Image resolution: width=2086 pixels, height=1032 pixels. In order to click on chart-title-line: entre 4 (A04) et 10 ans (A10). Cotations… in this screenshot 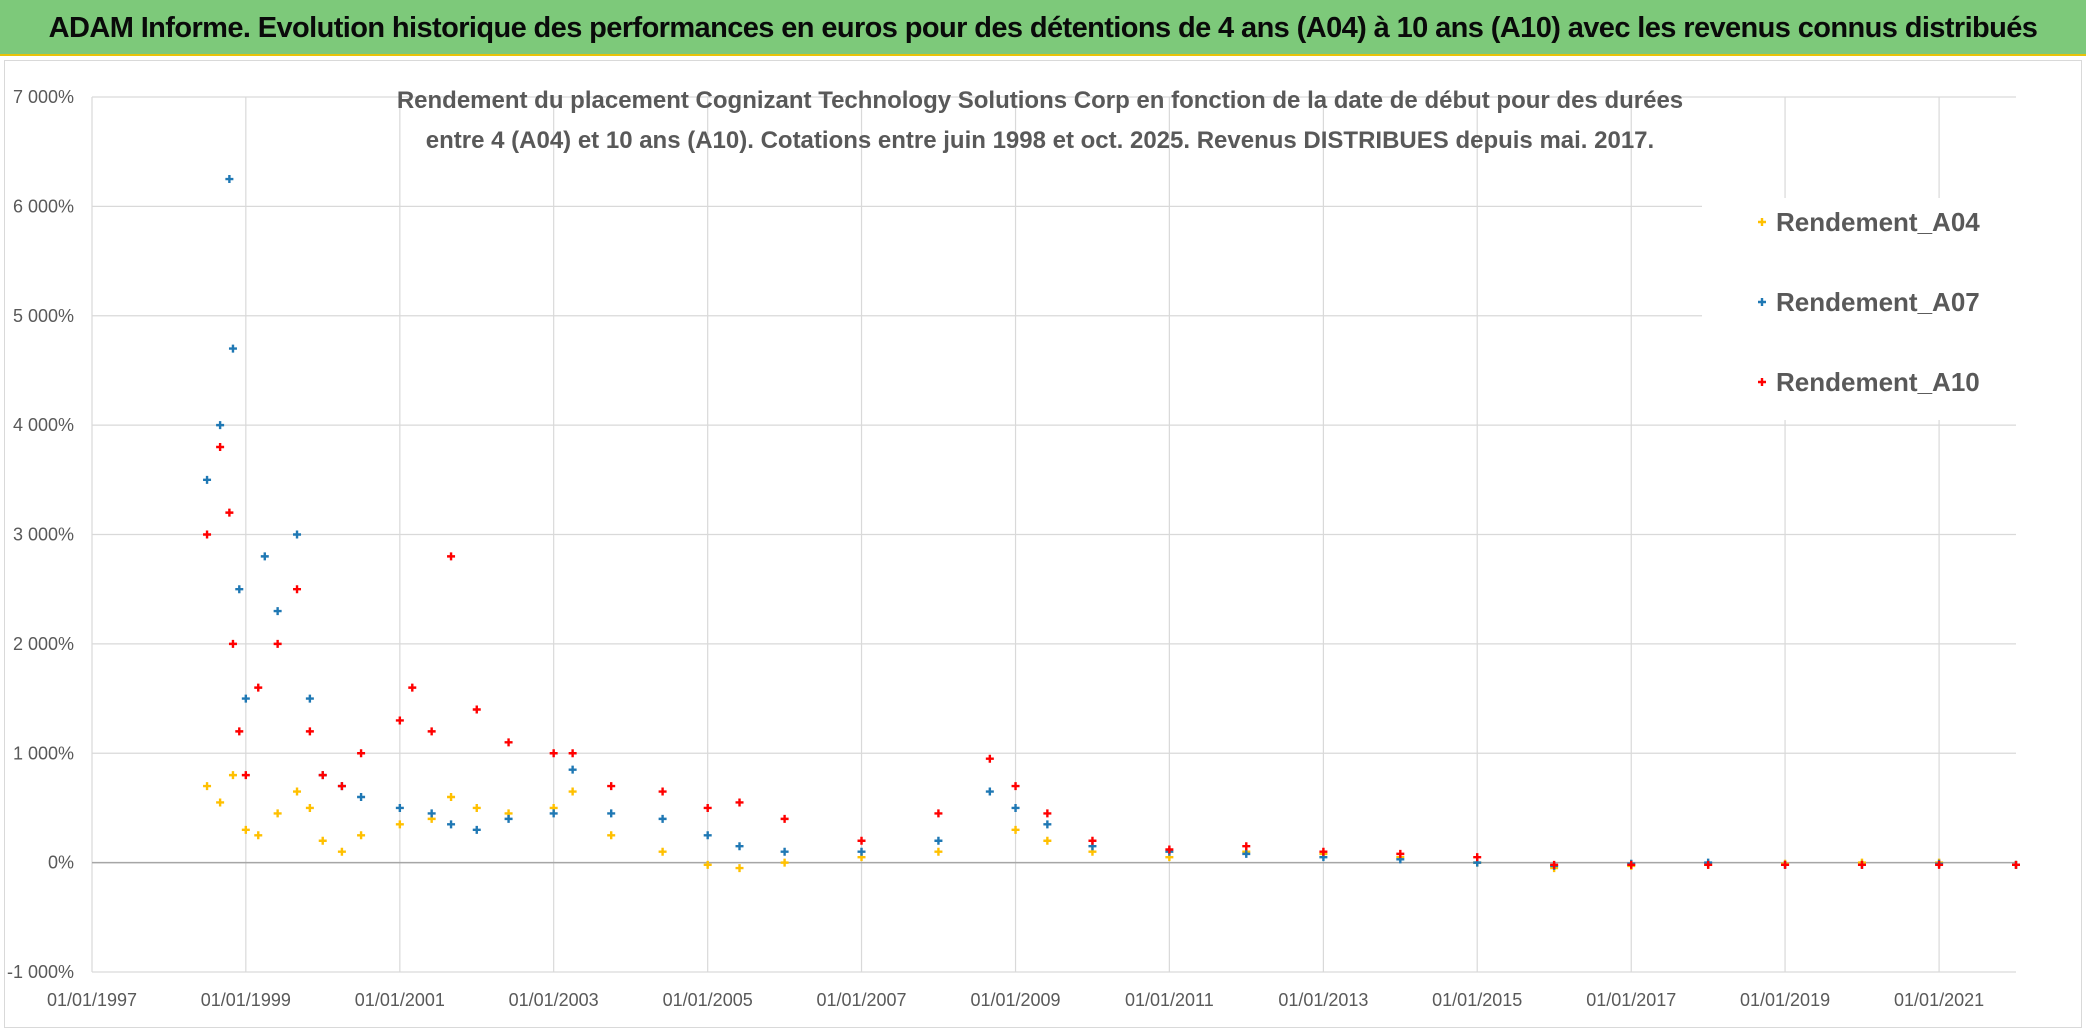, I will do `click(1040, 140)`.